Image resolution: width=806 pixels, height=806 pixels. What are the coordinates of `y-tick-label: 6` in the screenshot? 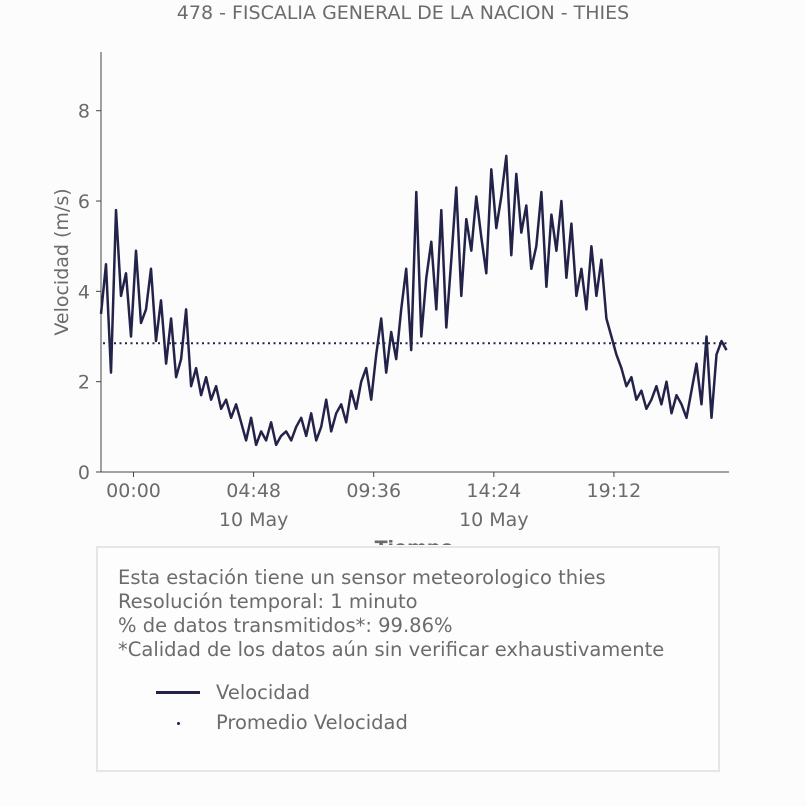 It's located at (84, 202).